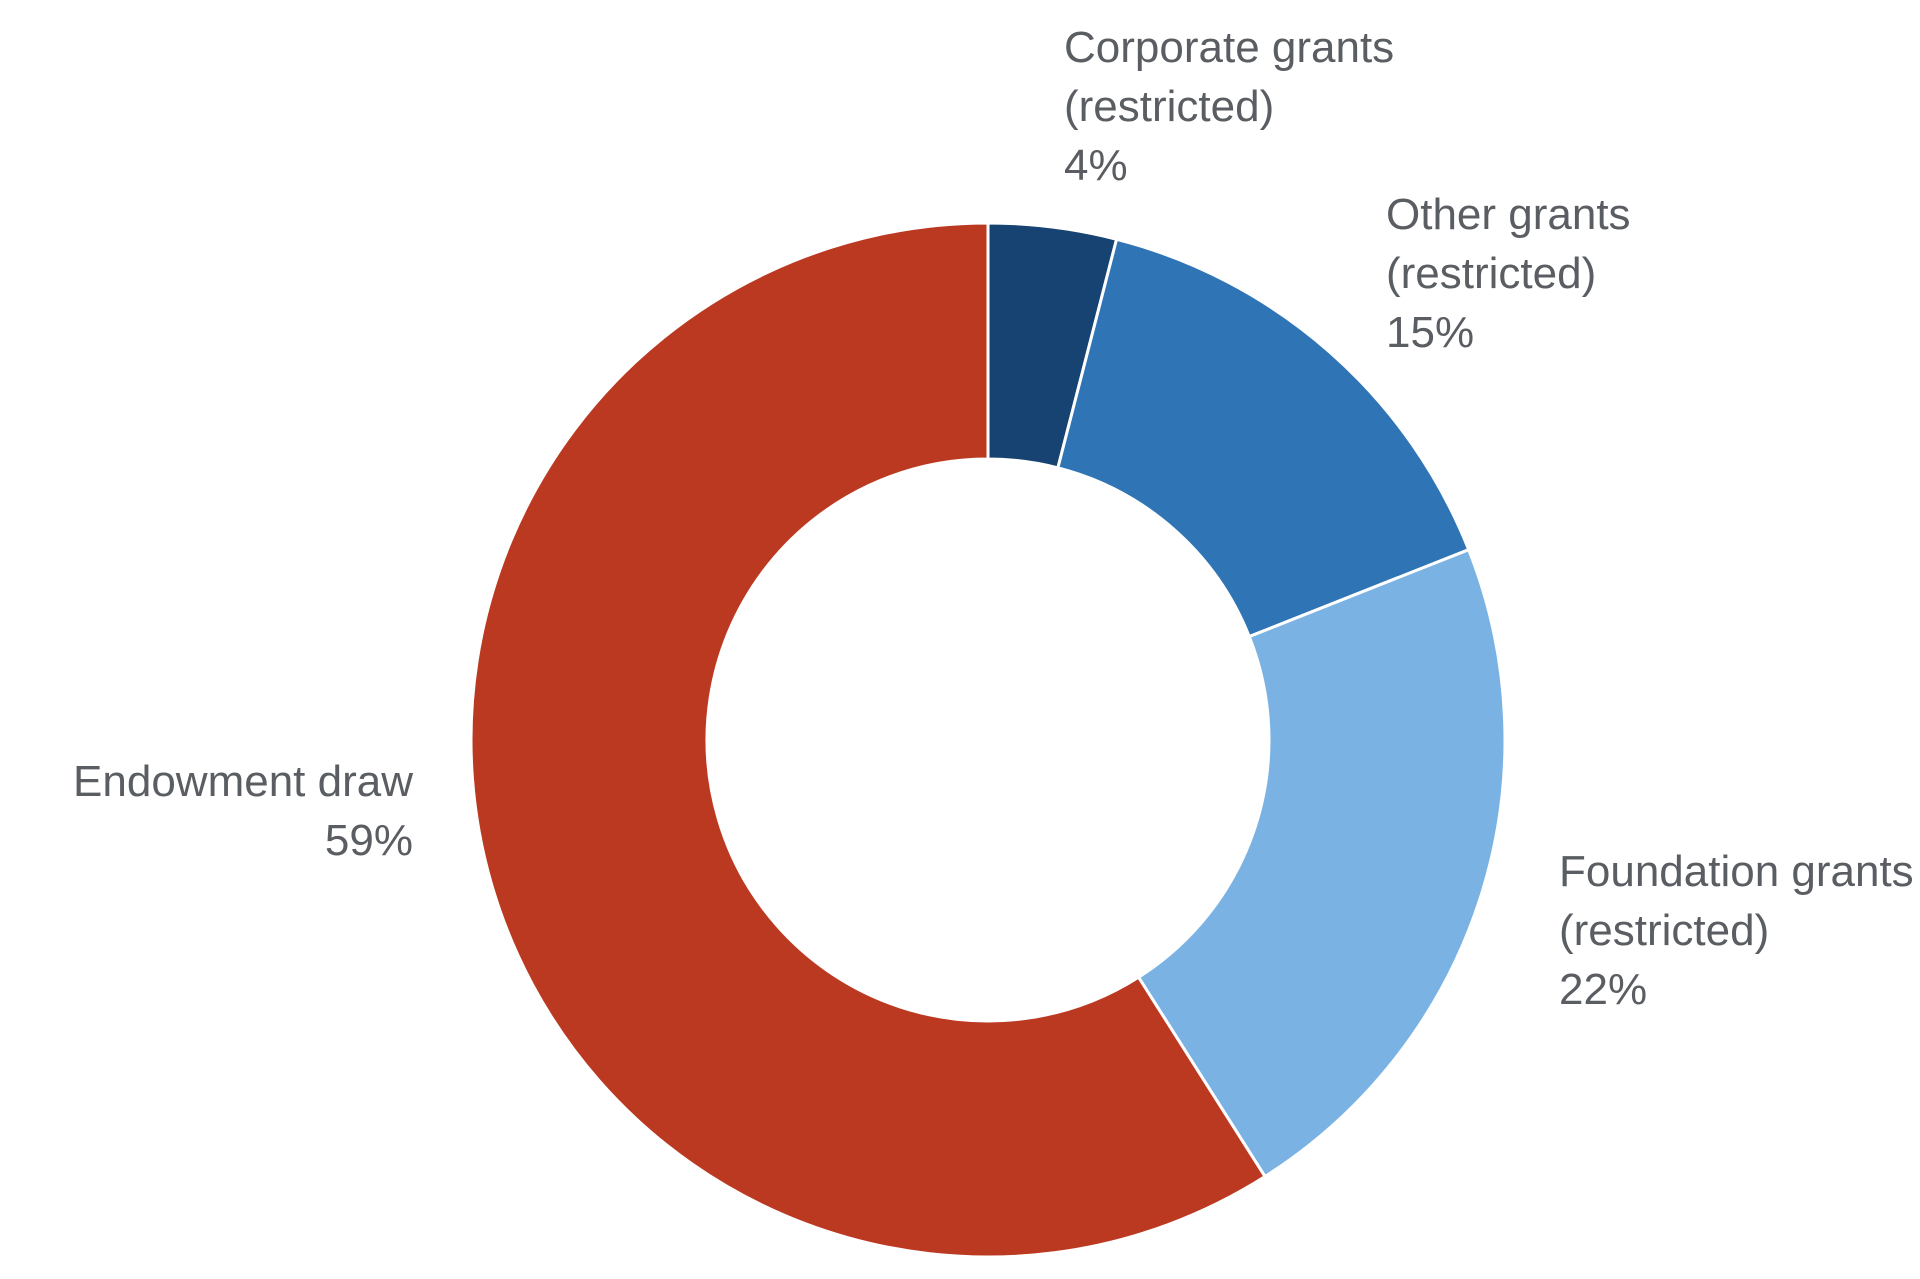 The width and height of the screenshot is (1920, 1279). I want to click on slice-other, so click(1263, 438).